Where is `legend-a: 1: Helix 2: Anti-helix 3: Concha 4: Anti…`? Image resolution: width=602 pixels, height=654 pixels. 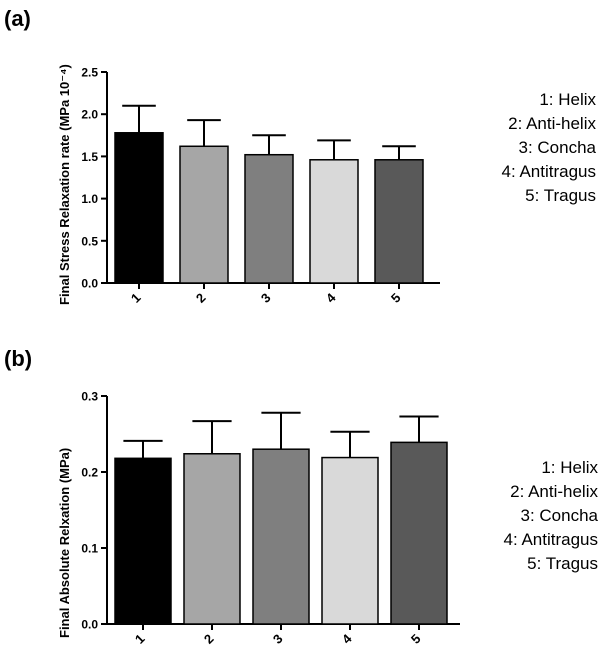 legend-a: 1: Helix 2: Anti-helix 3: Concha 4: Anti… is located at coordinates (532, 148).